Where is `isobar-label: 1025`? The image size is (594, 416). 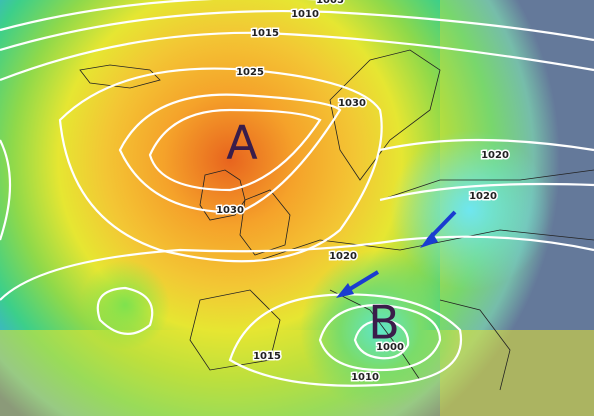 isobar-label: 1025 is located at coordinates (250, 72).